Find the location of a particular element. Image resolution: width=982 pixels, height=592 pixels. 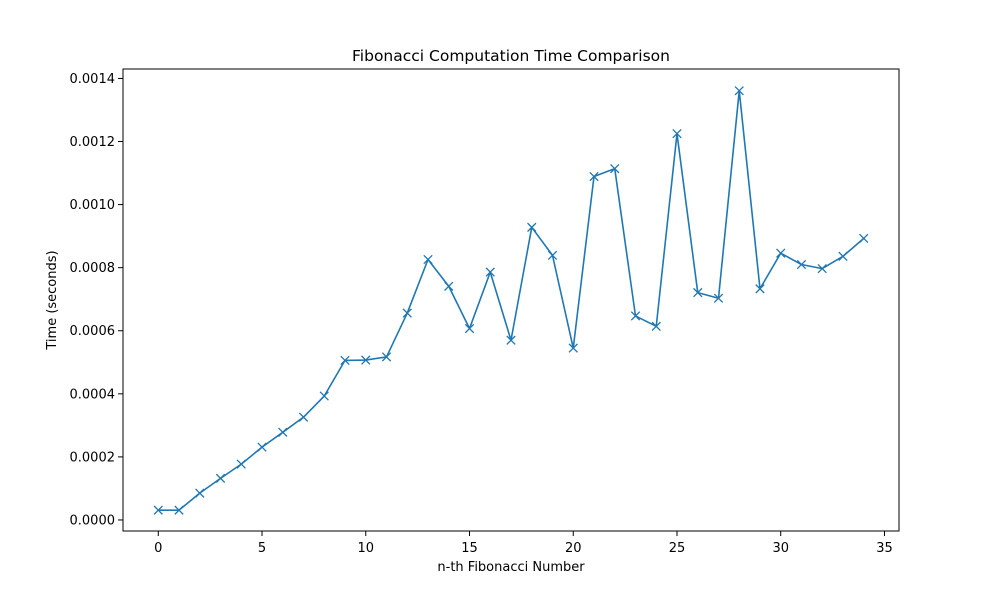

y-tick-label: 0.0000 is located at coordinates (93, 520).